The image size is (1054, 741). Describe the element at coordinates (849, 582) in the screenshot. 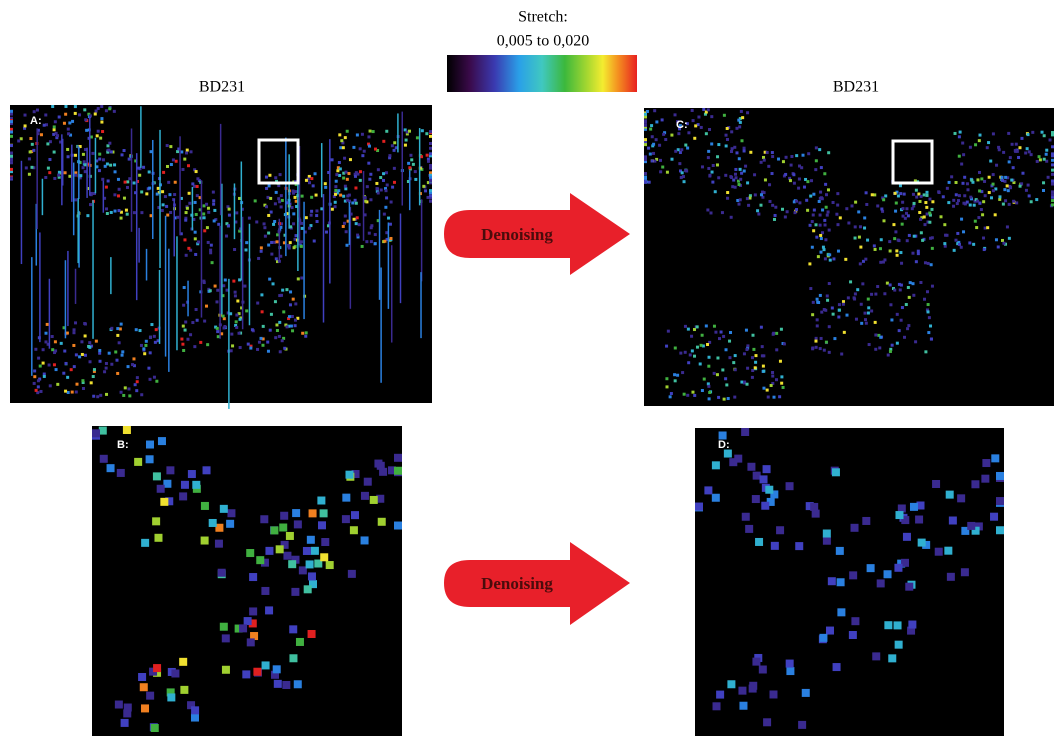

I see `image` at that location.